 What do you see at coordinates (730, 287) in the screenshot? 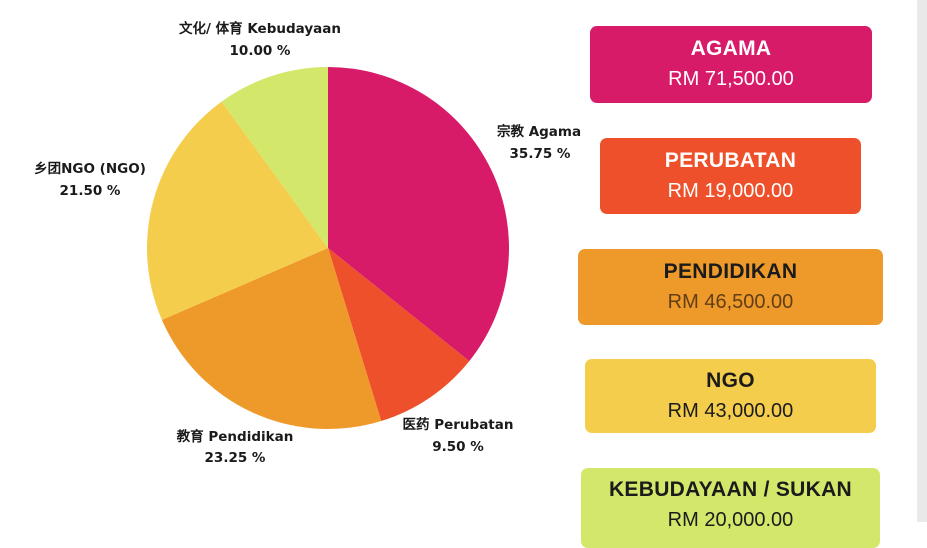
I see `card-pendidikan: PENDIDIKAN RM 46,500.00` at bounding box center [730, 287].